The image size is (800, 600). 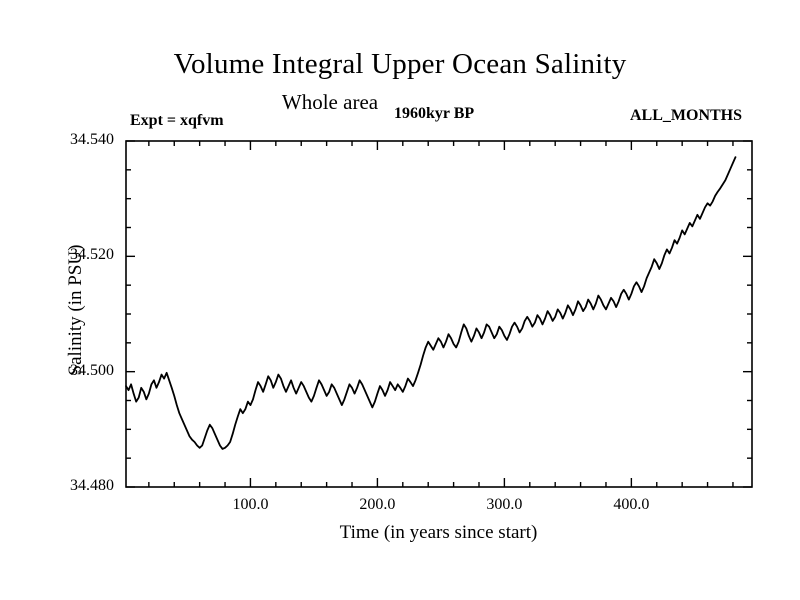 I want to click on y-tick-label: 34.520, so click(x=92, y=255).